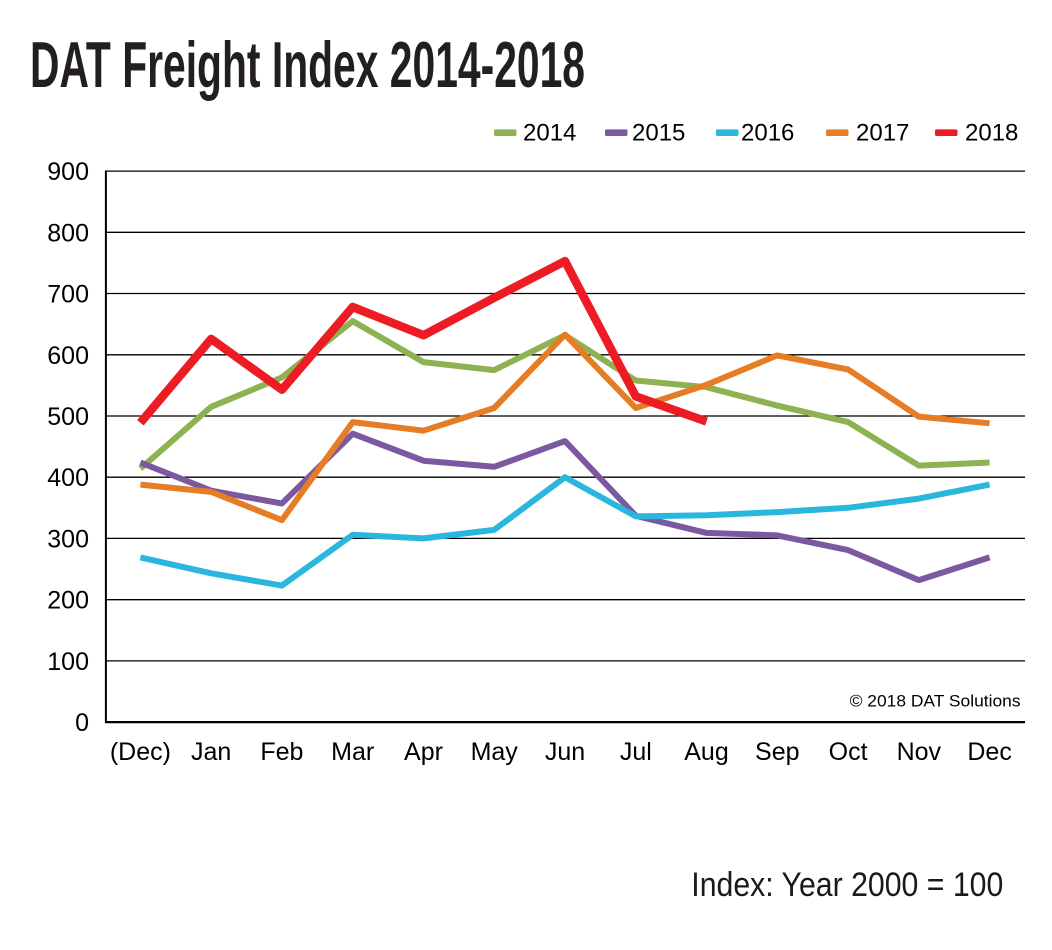 This screenshot has height=950, width=1052. I want to click on svg-text: 300, so click(68, 539).